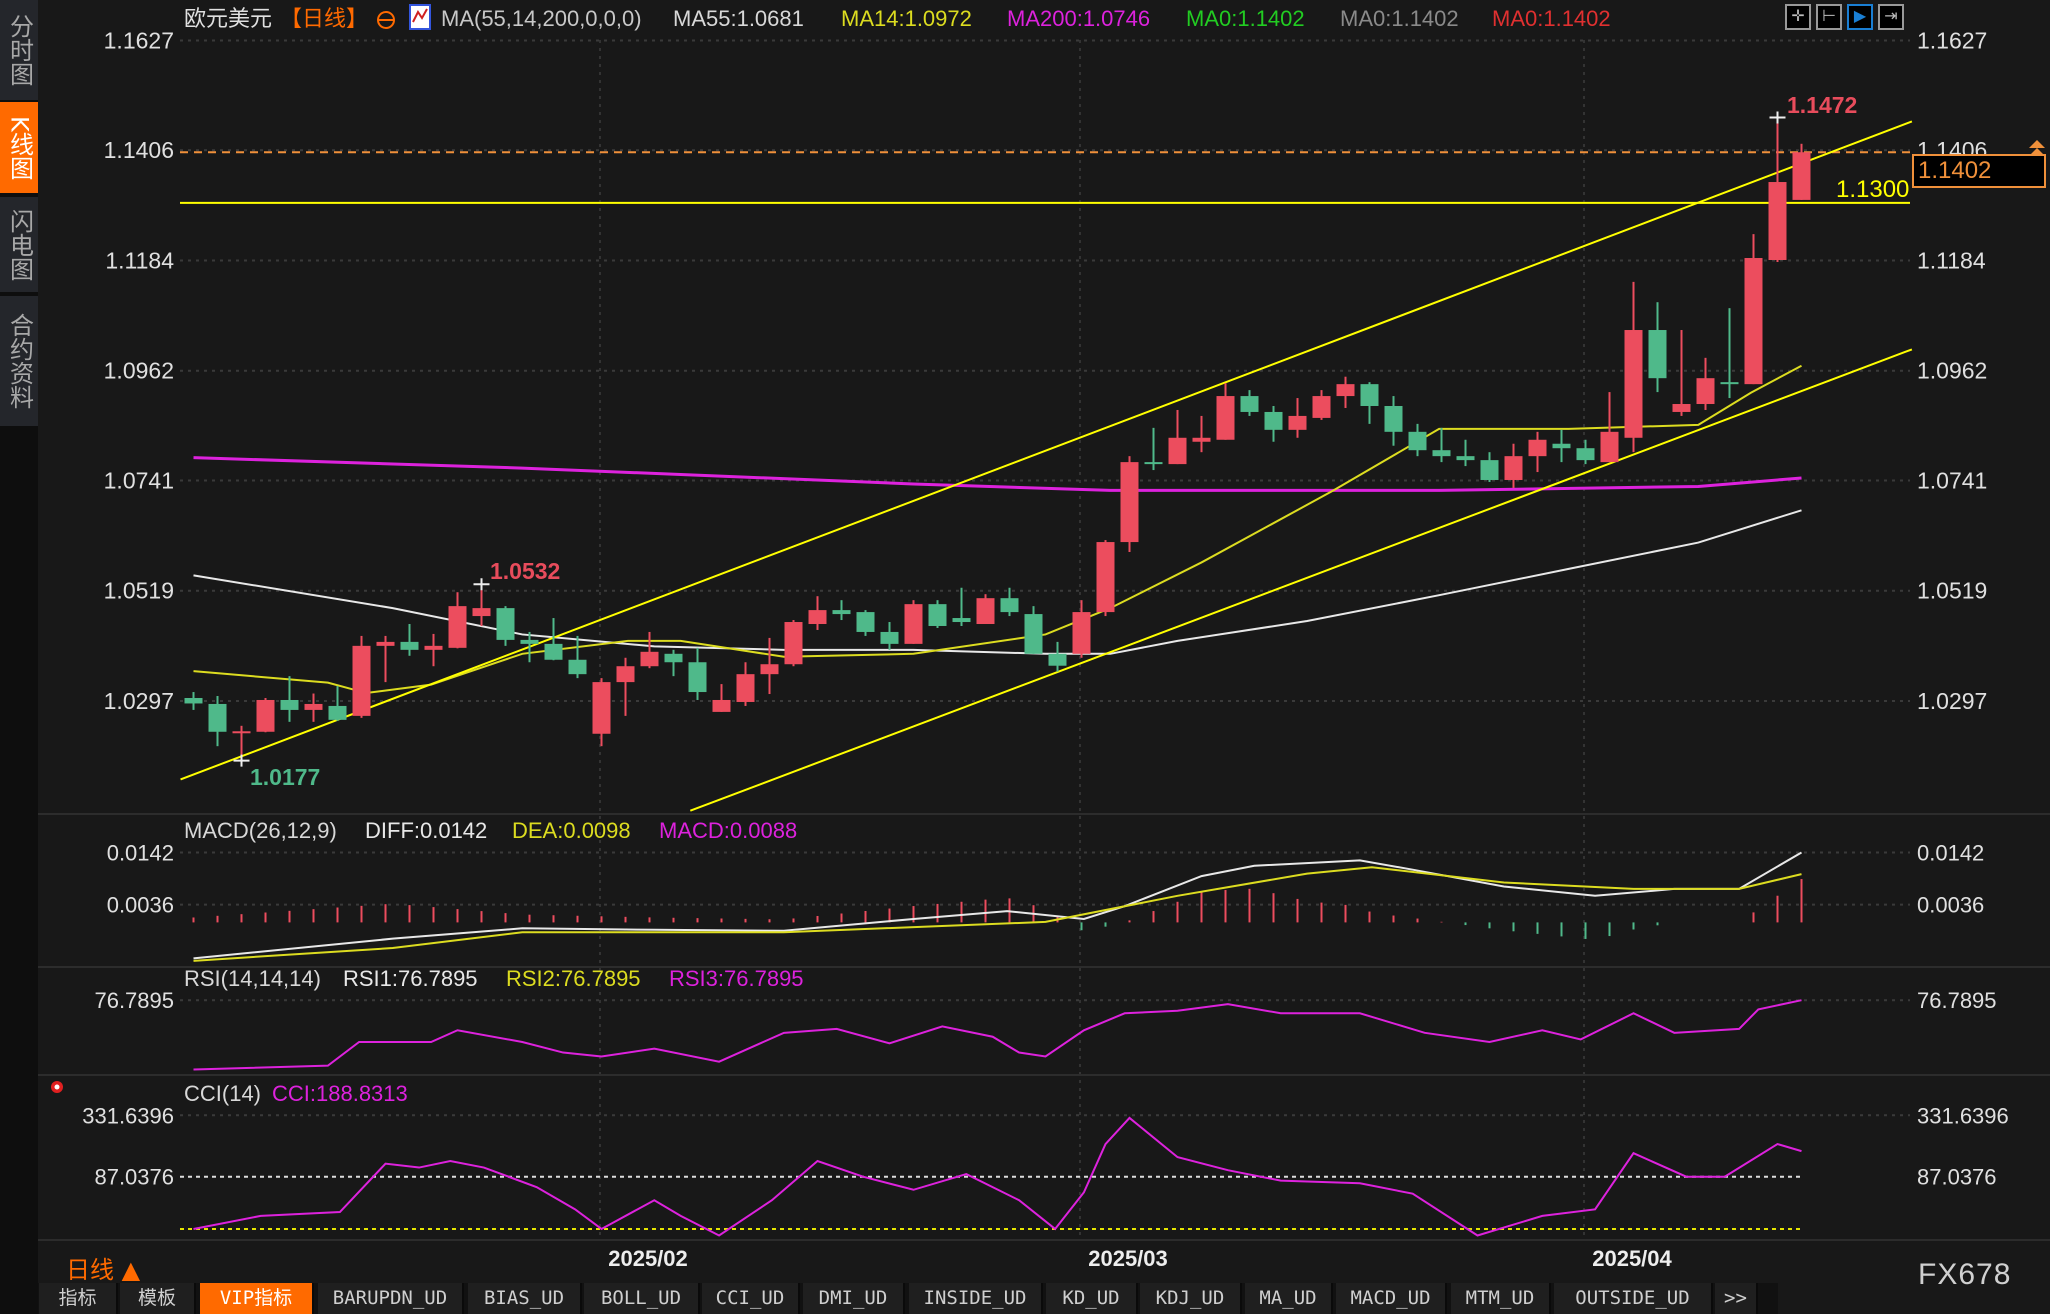  What do you see at coordinates (1633, 1298) in the screenshot?
I see `tab-outside_ud: OUTSIDE_UD` at bounding box center [1633, 1298].